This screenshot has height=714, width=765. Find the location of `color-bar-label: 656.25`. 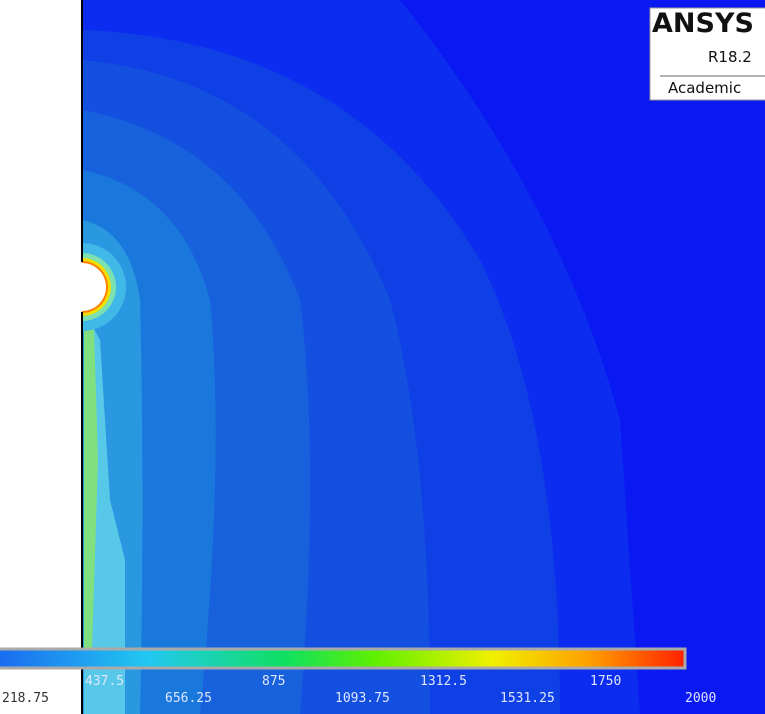

color-bar-label: 656.25 is located at coordinates (188, 698).